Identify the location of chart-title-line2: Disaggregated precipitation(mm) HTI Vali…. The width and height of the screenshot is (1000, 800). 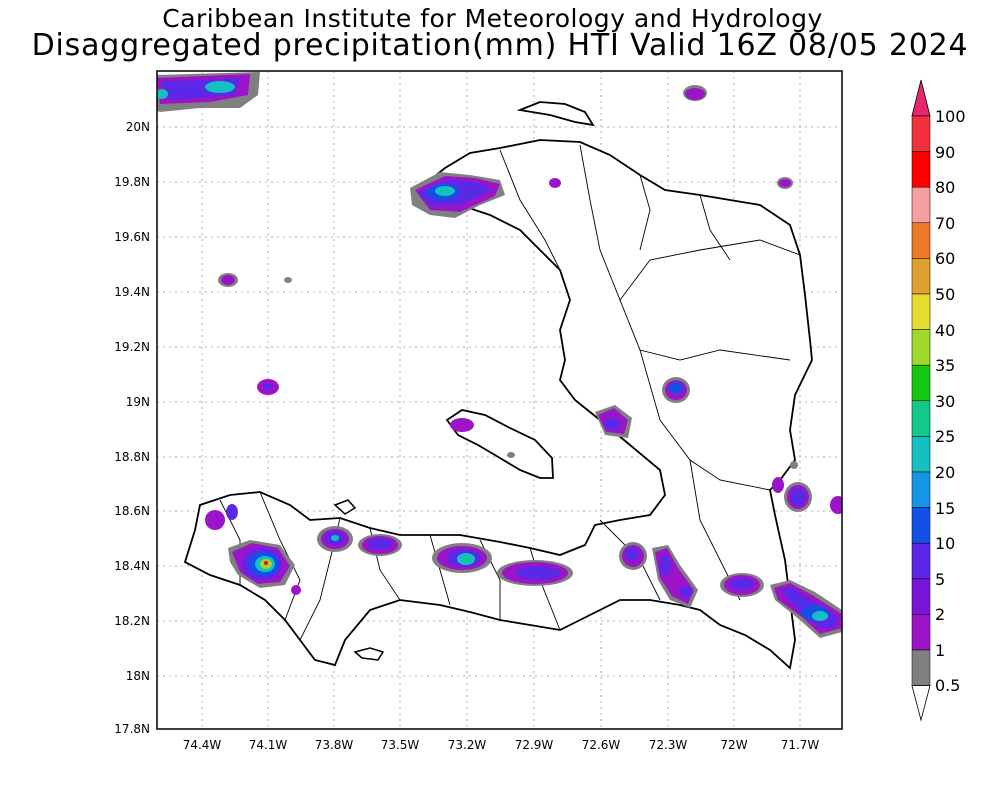
(500, 45).